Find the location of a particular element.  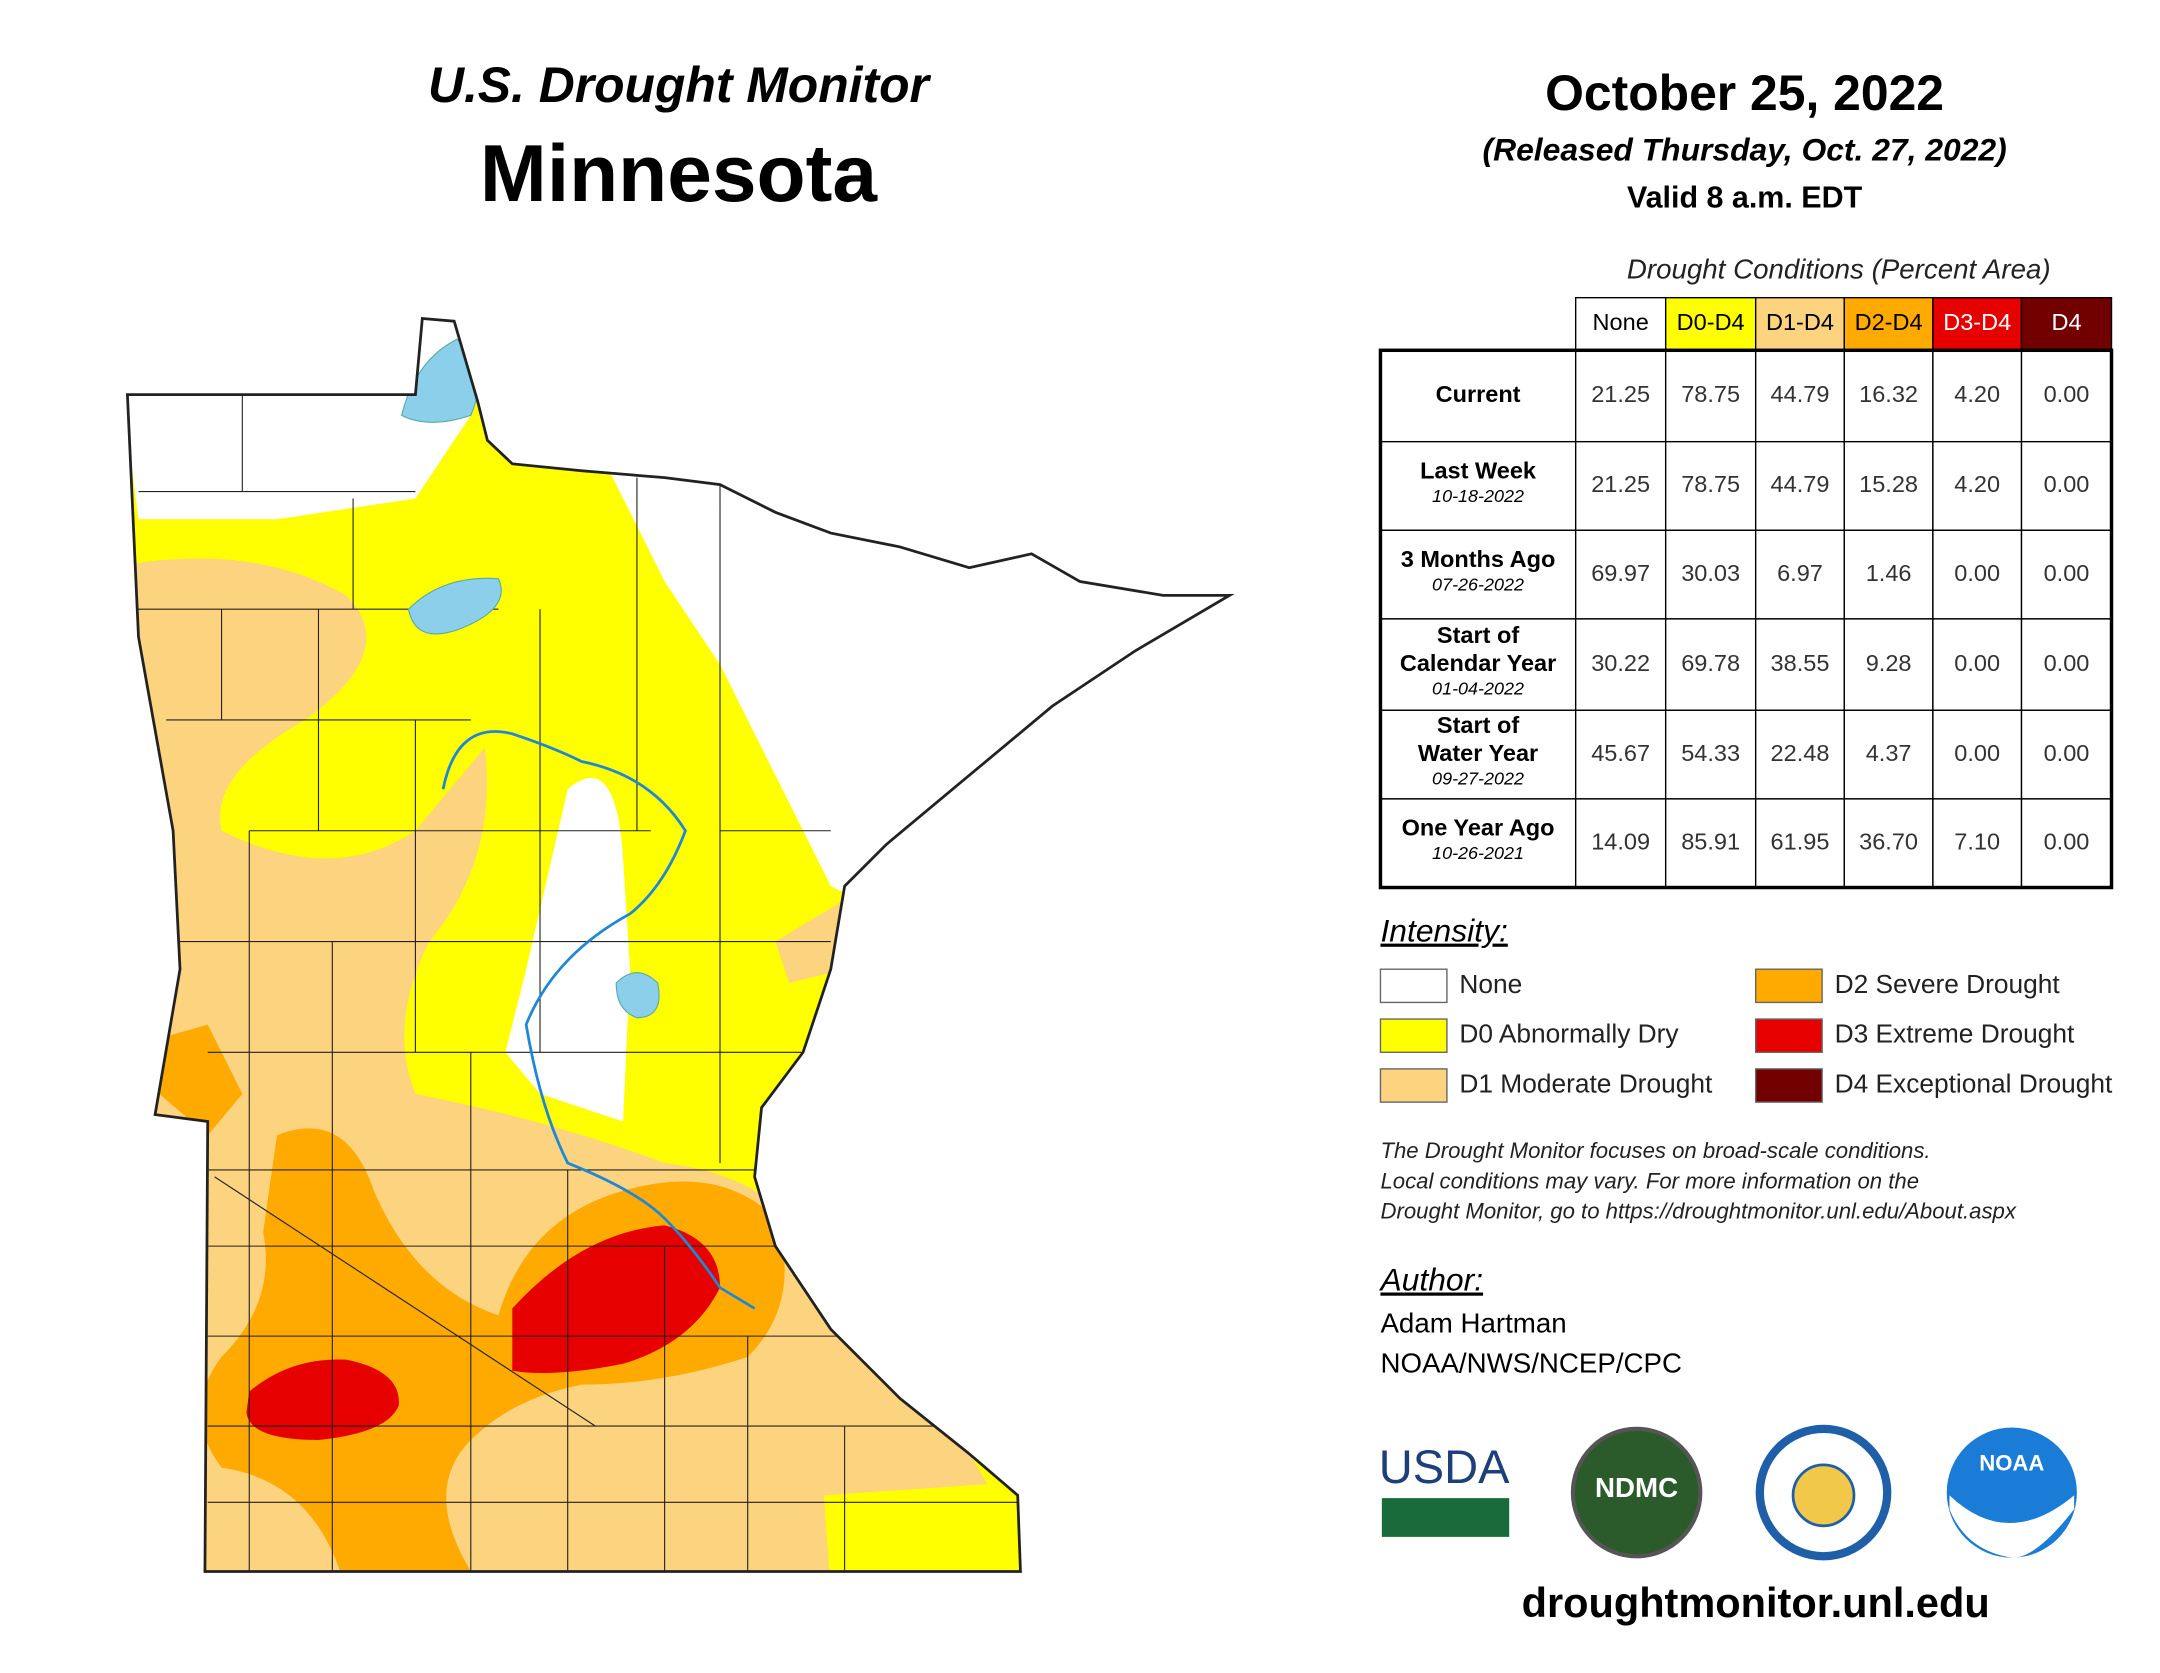

value-text: 54.33 is located at coordinates (1710, 753).